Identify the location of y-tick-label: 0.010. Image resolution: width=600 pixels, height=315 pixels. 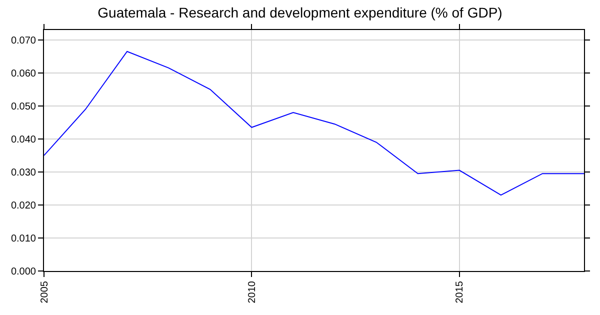
(23, 238).